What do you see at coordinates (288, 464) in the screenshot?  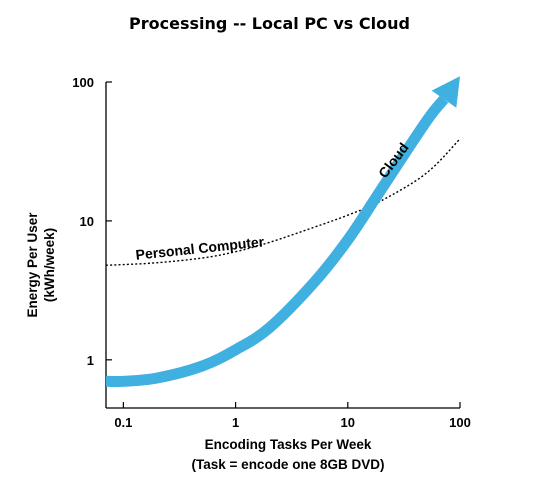 I see `x-axis-sublabel: (Task = encode one 8GB DVD)` at bounding box center [288, 464].